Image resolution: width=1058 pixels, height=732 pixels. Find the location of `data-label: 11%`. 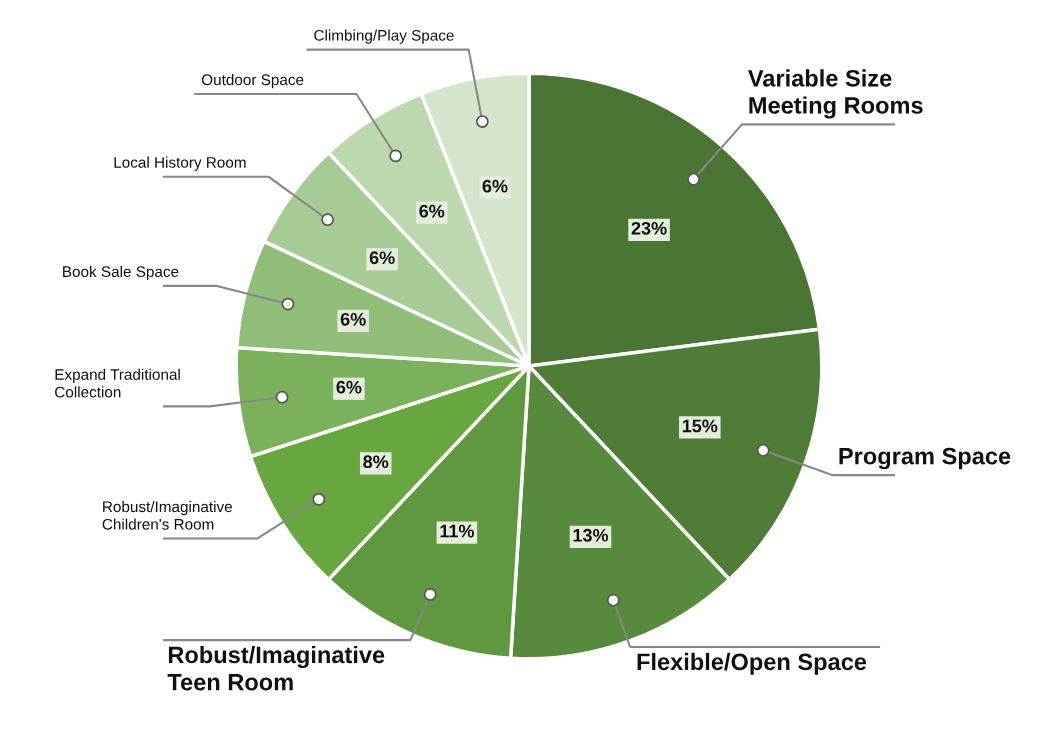

data-label: 11% is located at coordinates (457, 531).